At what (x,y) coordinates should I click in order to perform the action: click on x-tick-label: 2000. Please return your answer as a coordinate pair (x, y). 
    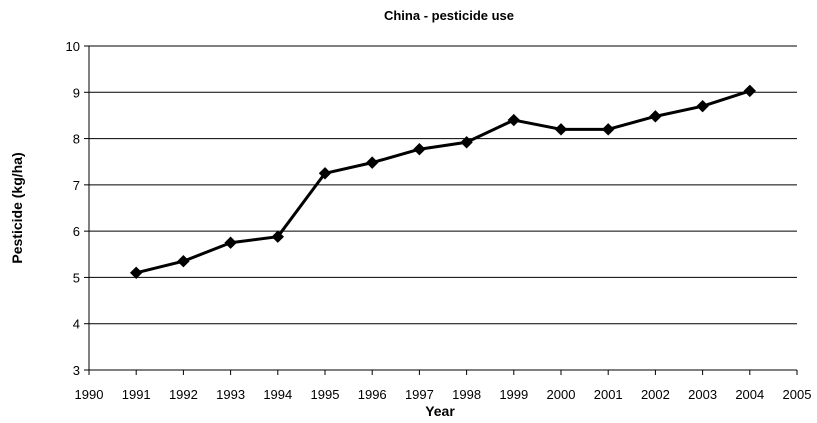
    Looking at the image, I should click on (561, 394).